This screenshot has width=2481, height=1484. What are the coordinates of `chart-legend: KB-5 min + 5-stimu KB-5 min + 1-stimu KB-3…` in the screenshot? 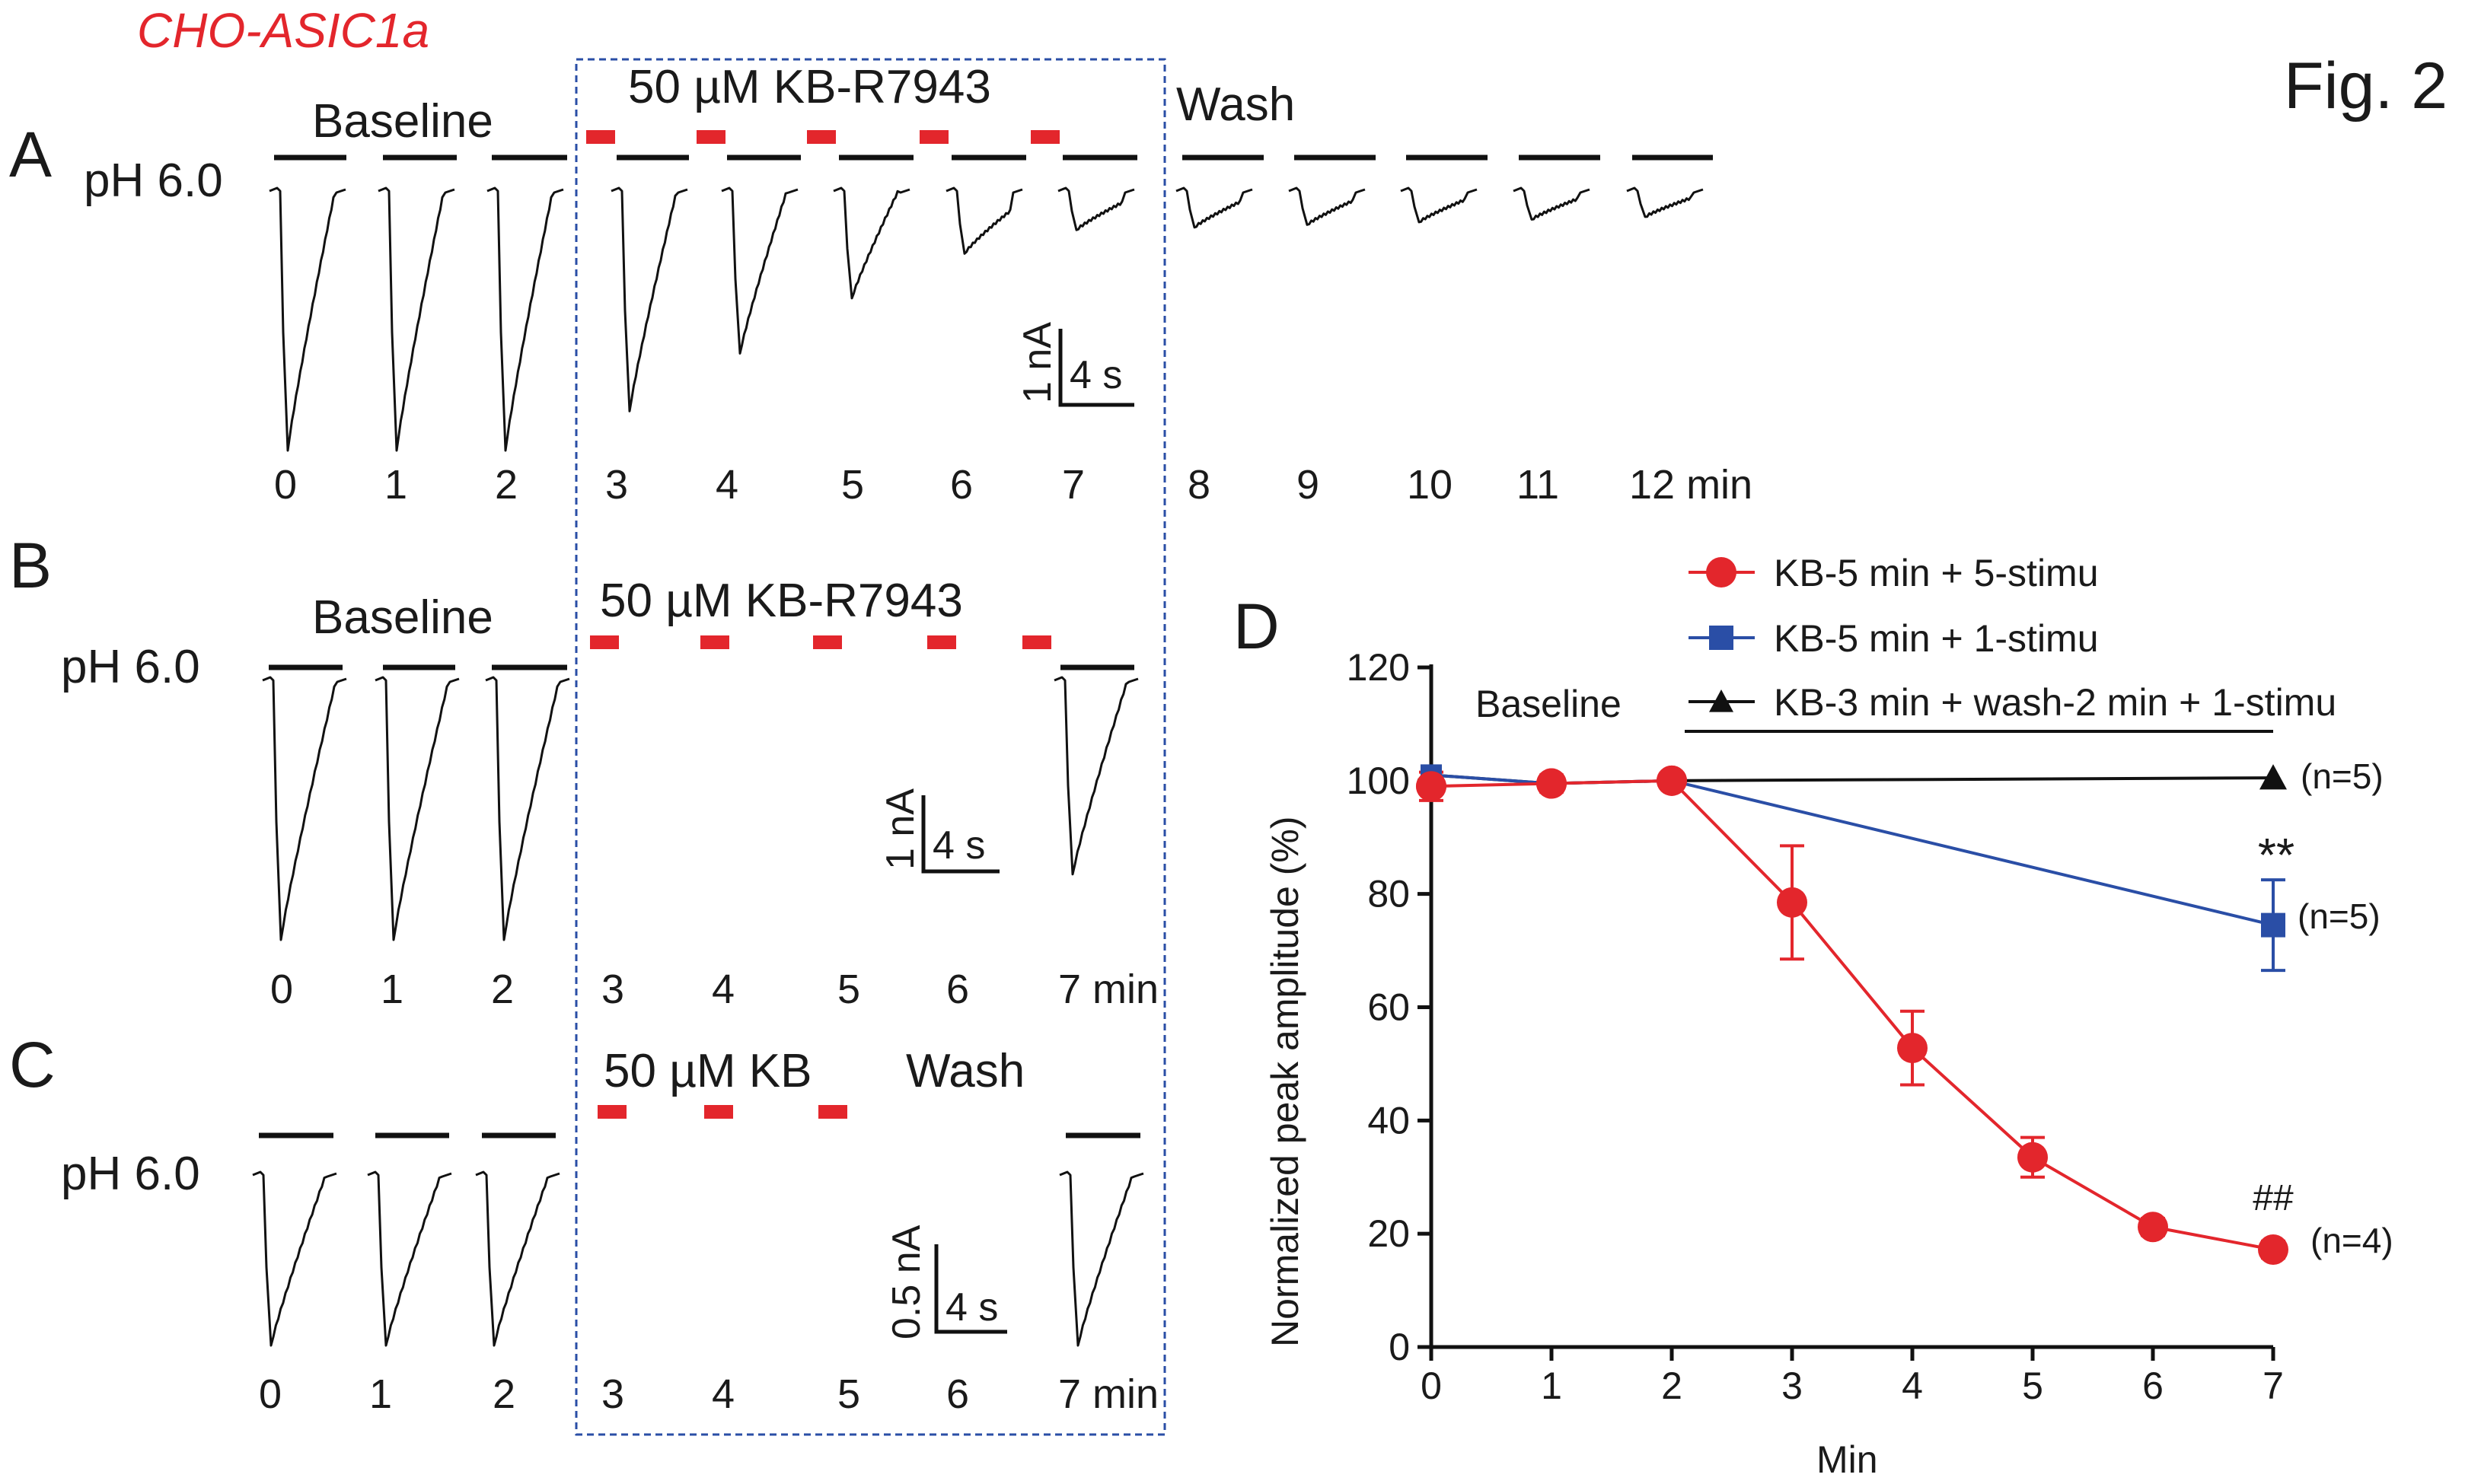 It's located at (2013, 638).